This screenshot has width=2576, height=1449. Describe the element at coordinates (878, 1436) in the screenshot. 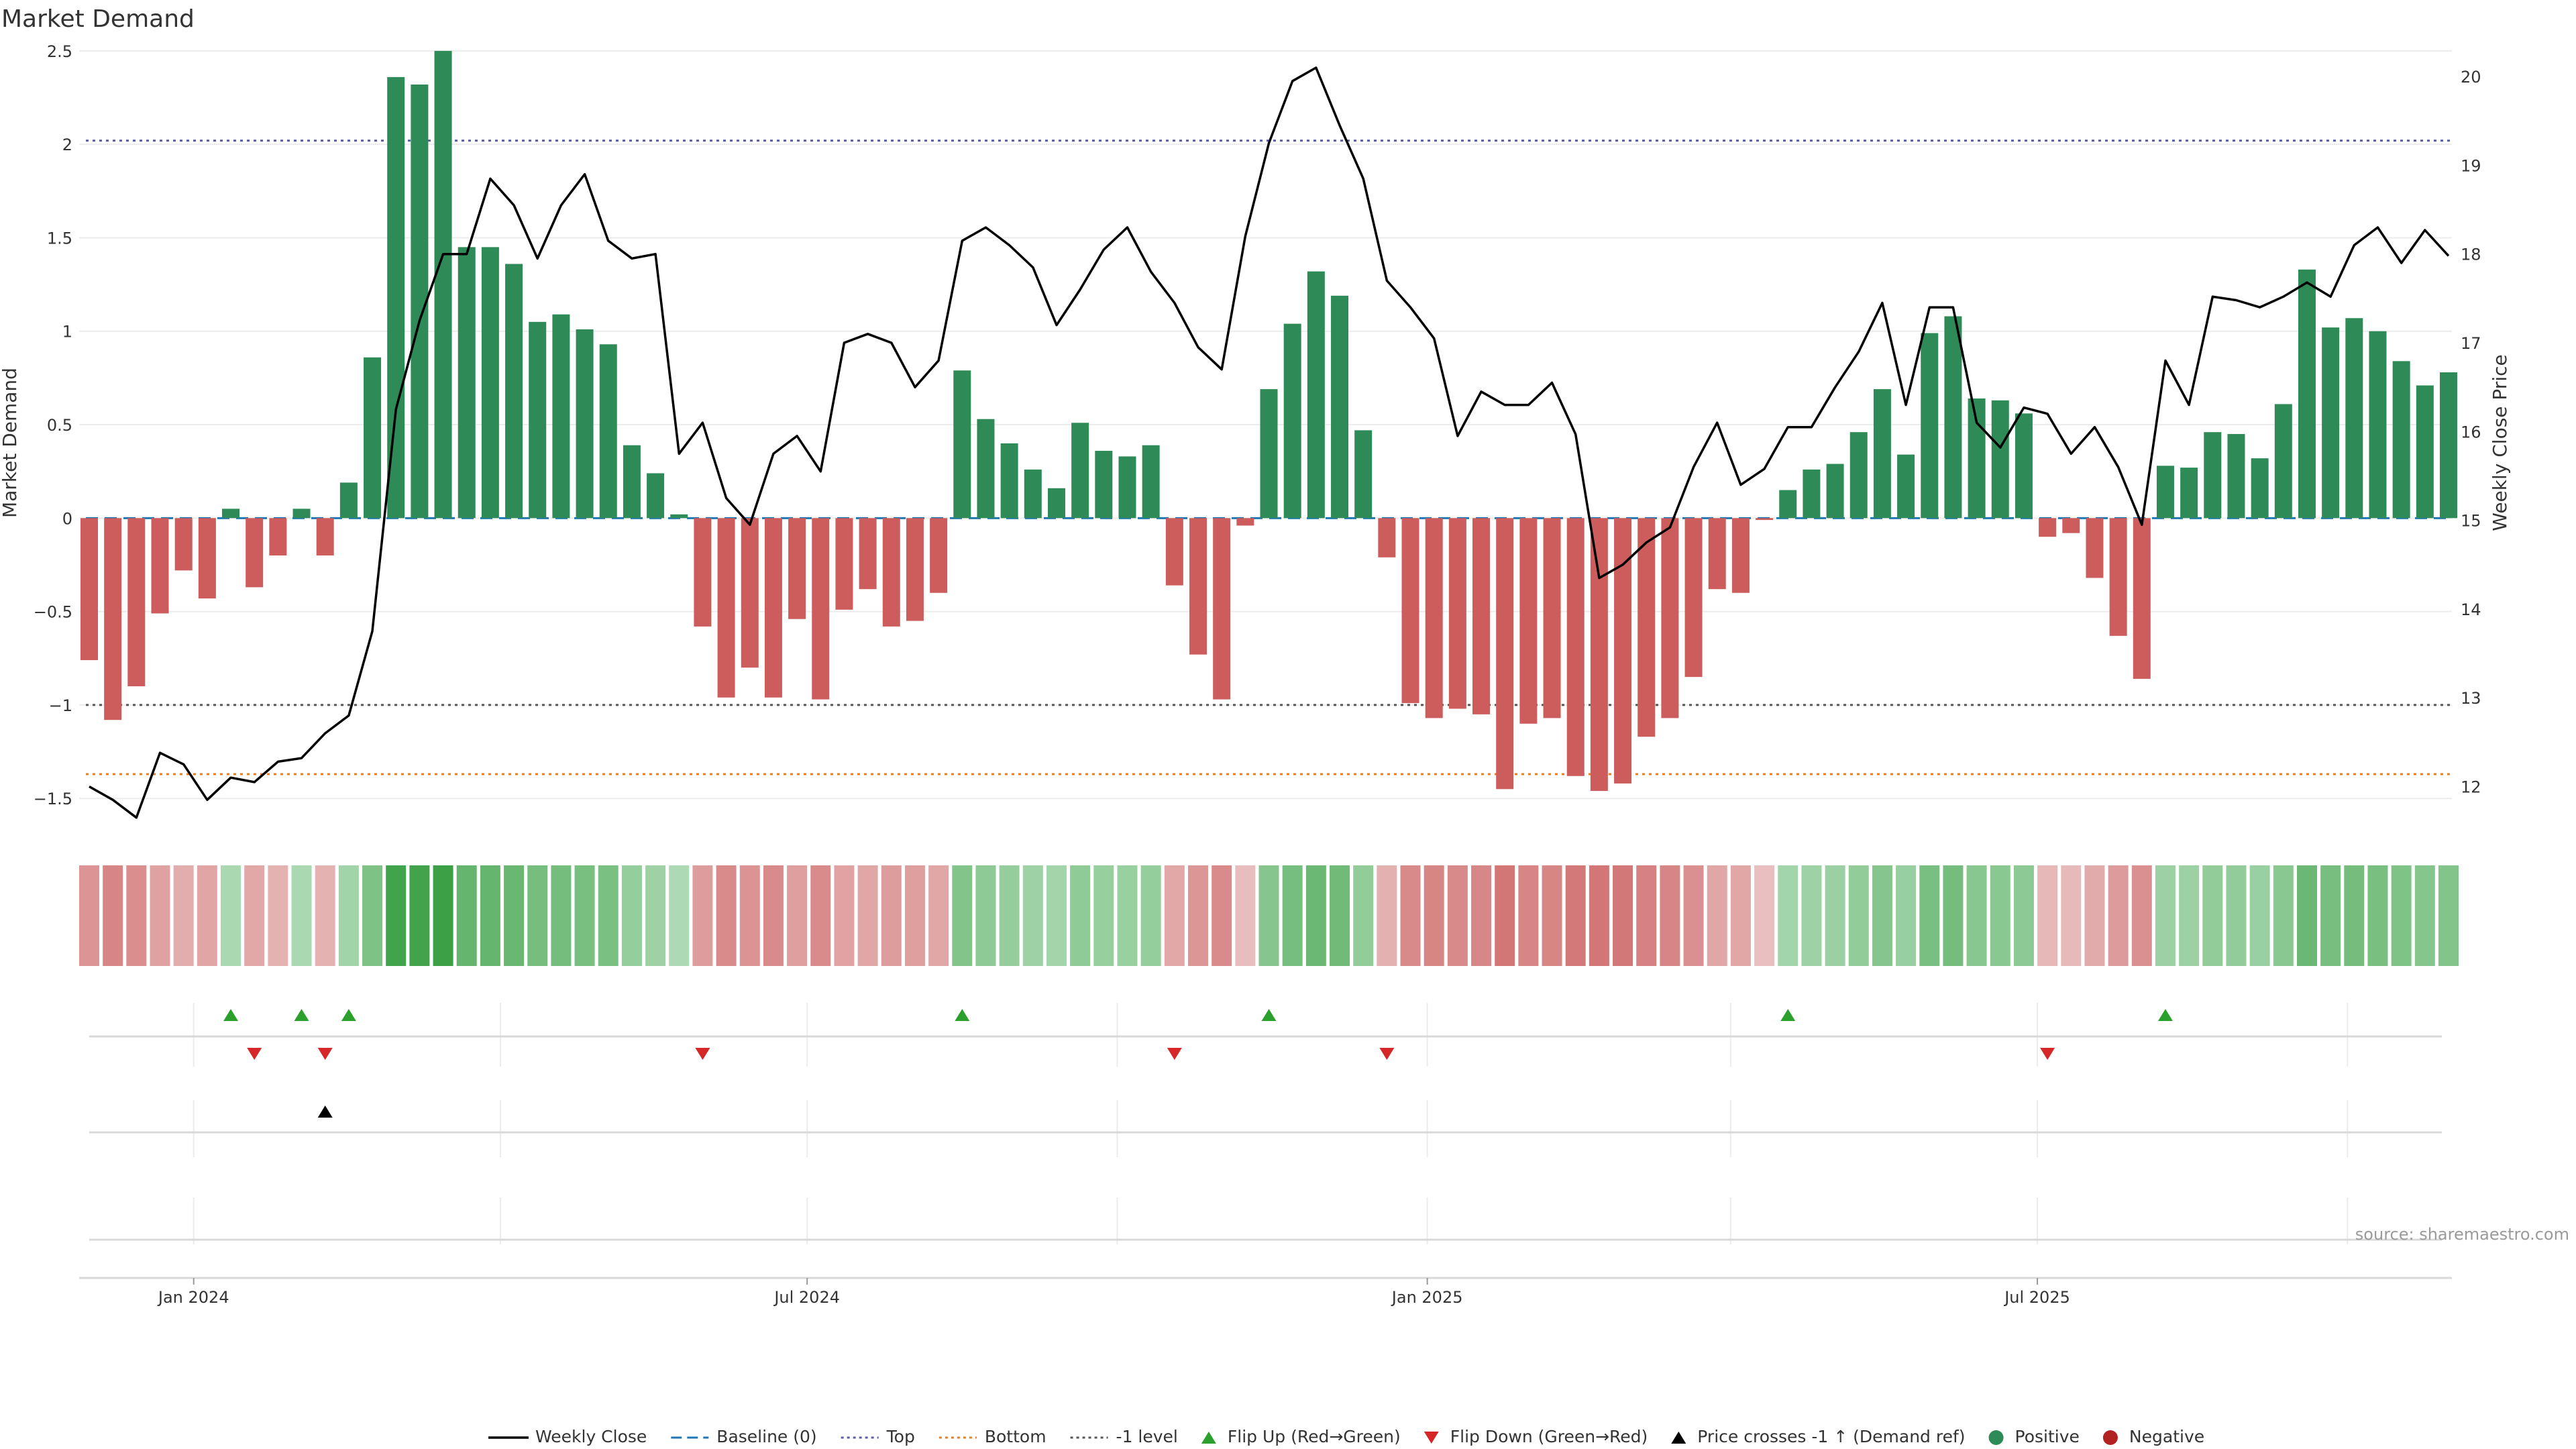

I see `legend-item: Top` at that location.